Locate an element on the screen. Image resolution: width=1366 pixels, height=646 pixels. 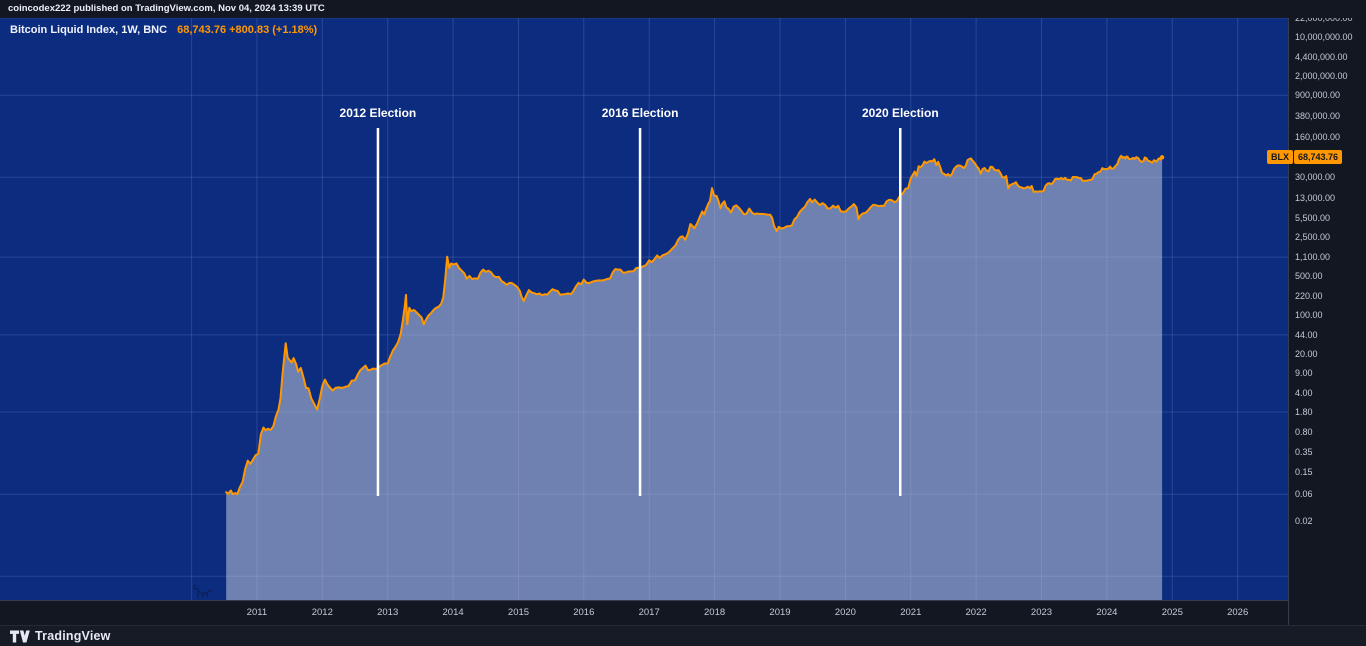
price-axis-label: 2,500.00 is located at coordinates (1313, 237).